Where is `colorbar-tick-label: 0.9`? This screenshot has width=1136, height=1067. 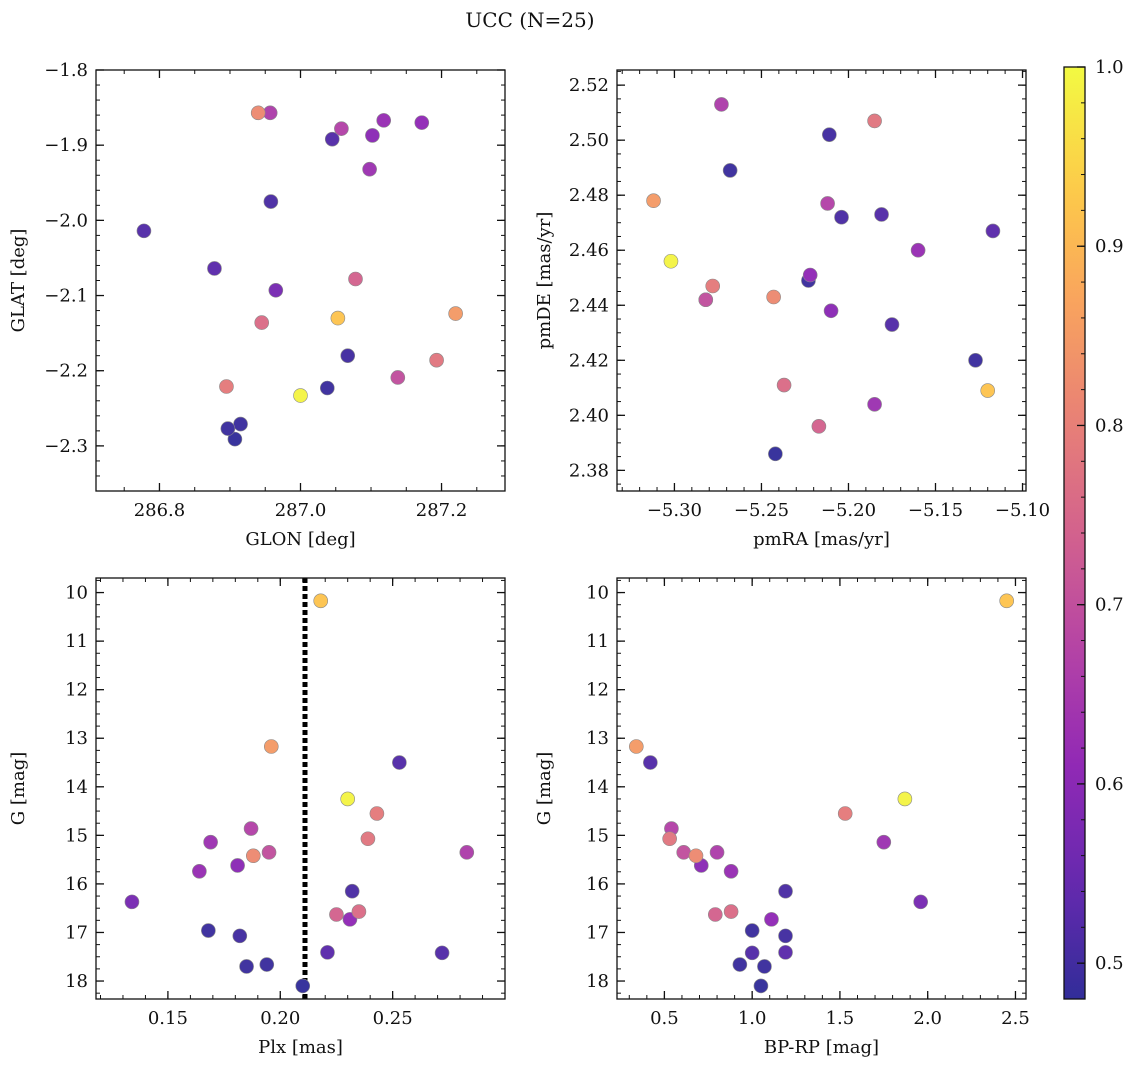
colorbar-tick-label: 0.9 is located at coordinates (1109, 246).